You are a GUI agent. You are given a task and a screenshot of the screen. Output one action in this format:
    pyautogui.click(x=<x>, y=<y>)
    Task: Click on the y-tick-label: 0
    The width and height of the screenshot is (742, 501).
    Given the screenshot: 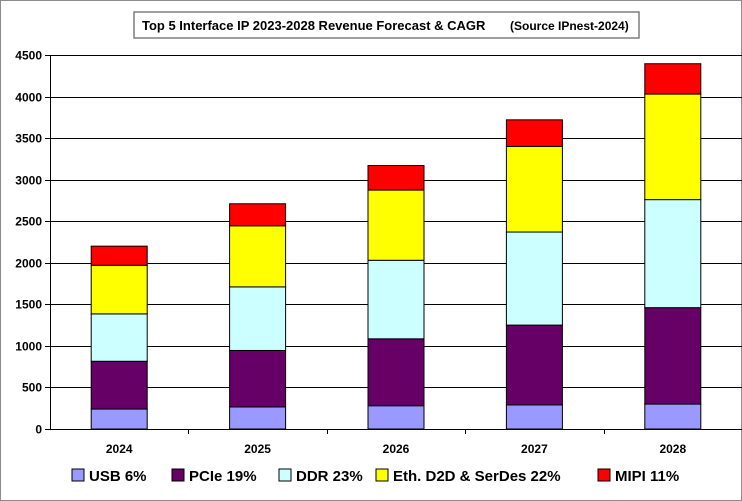 What is the action you would take?
    pyautogui.click(x=38, y=430)
    